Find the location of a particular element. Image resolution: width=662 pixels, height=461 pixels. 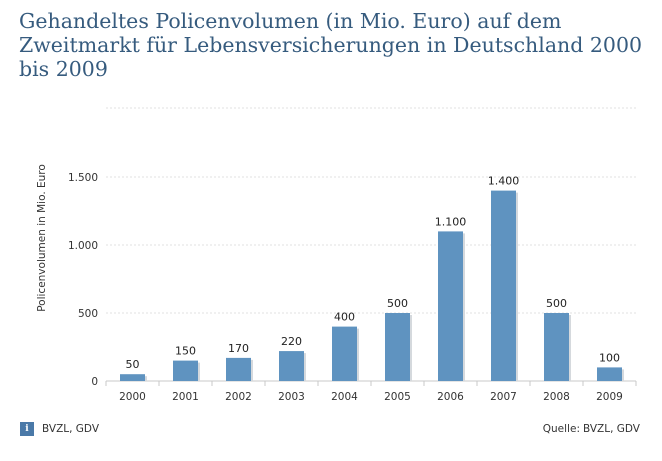

bar-2005 is located at coordinates (397, 347).